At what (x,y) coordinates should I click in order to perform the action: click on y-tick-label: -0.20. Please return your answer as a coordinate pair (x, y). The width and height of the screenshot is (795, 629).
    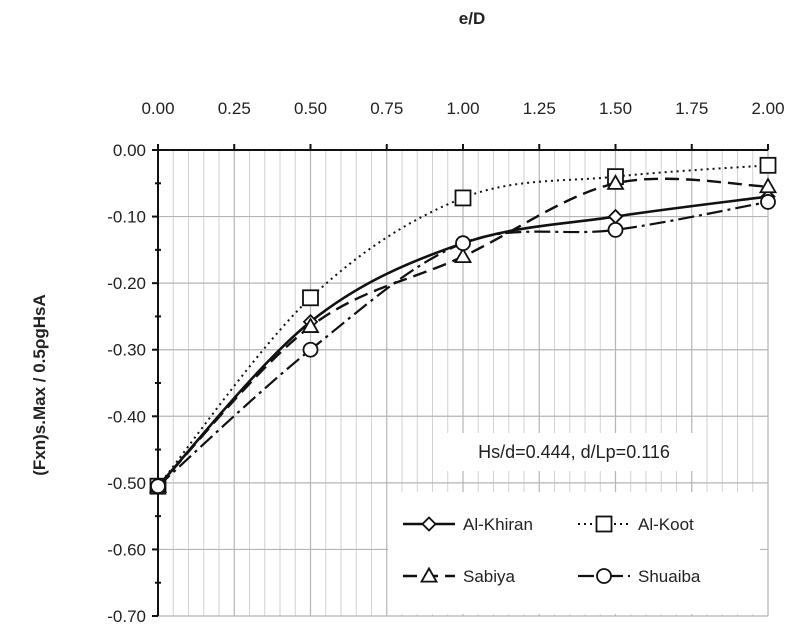
    Looking at the image, I should click on (126, 283).